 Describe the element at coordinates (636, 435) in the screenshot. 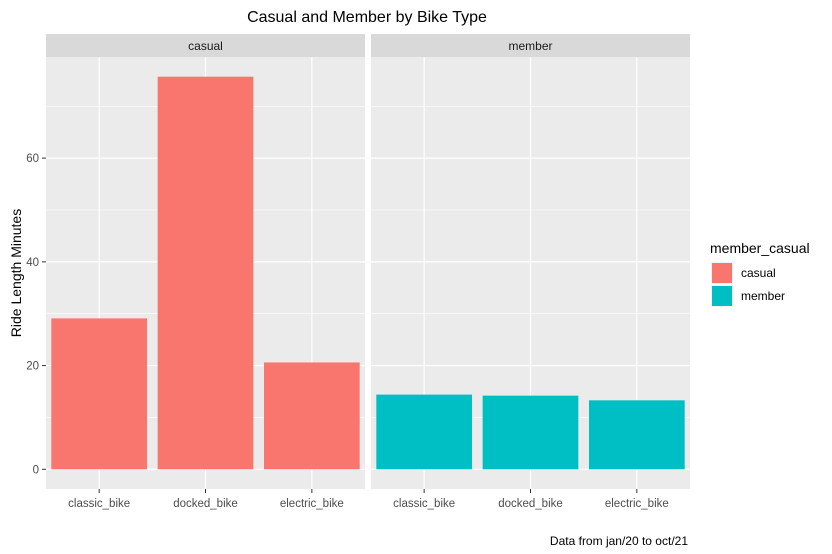

I see `bar-member-electric_bike` at that location.